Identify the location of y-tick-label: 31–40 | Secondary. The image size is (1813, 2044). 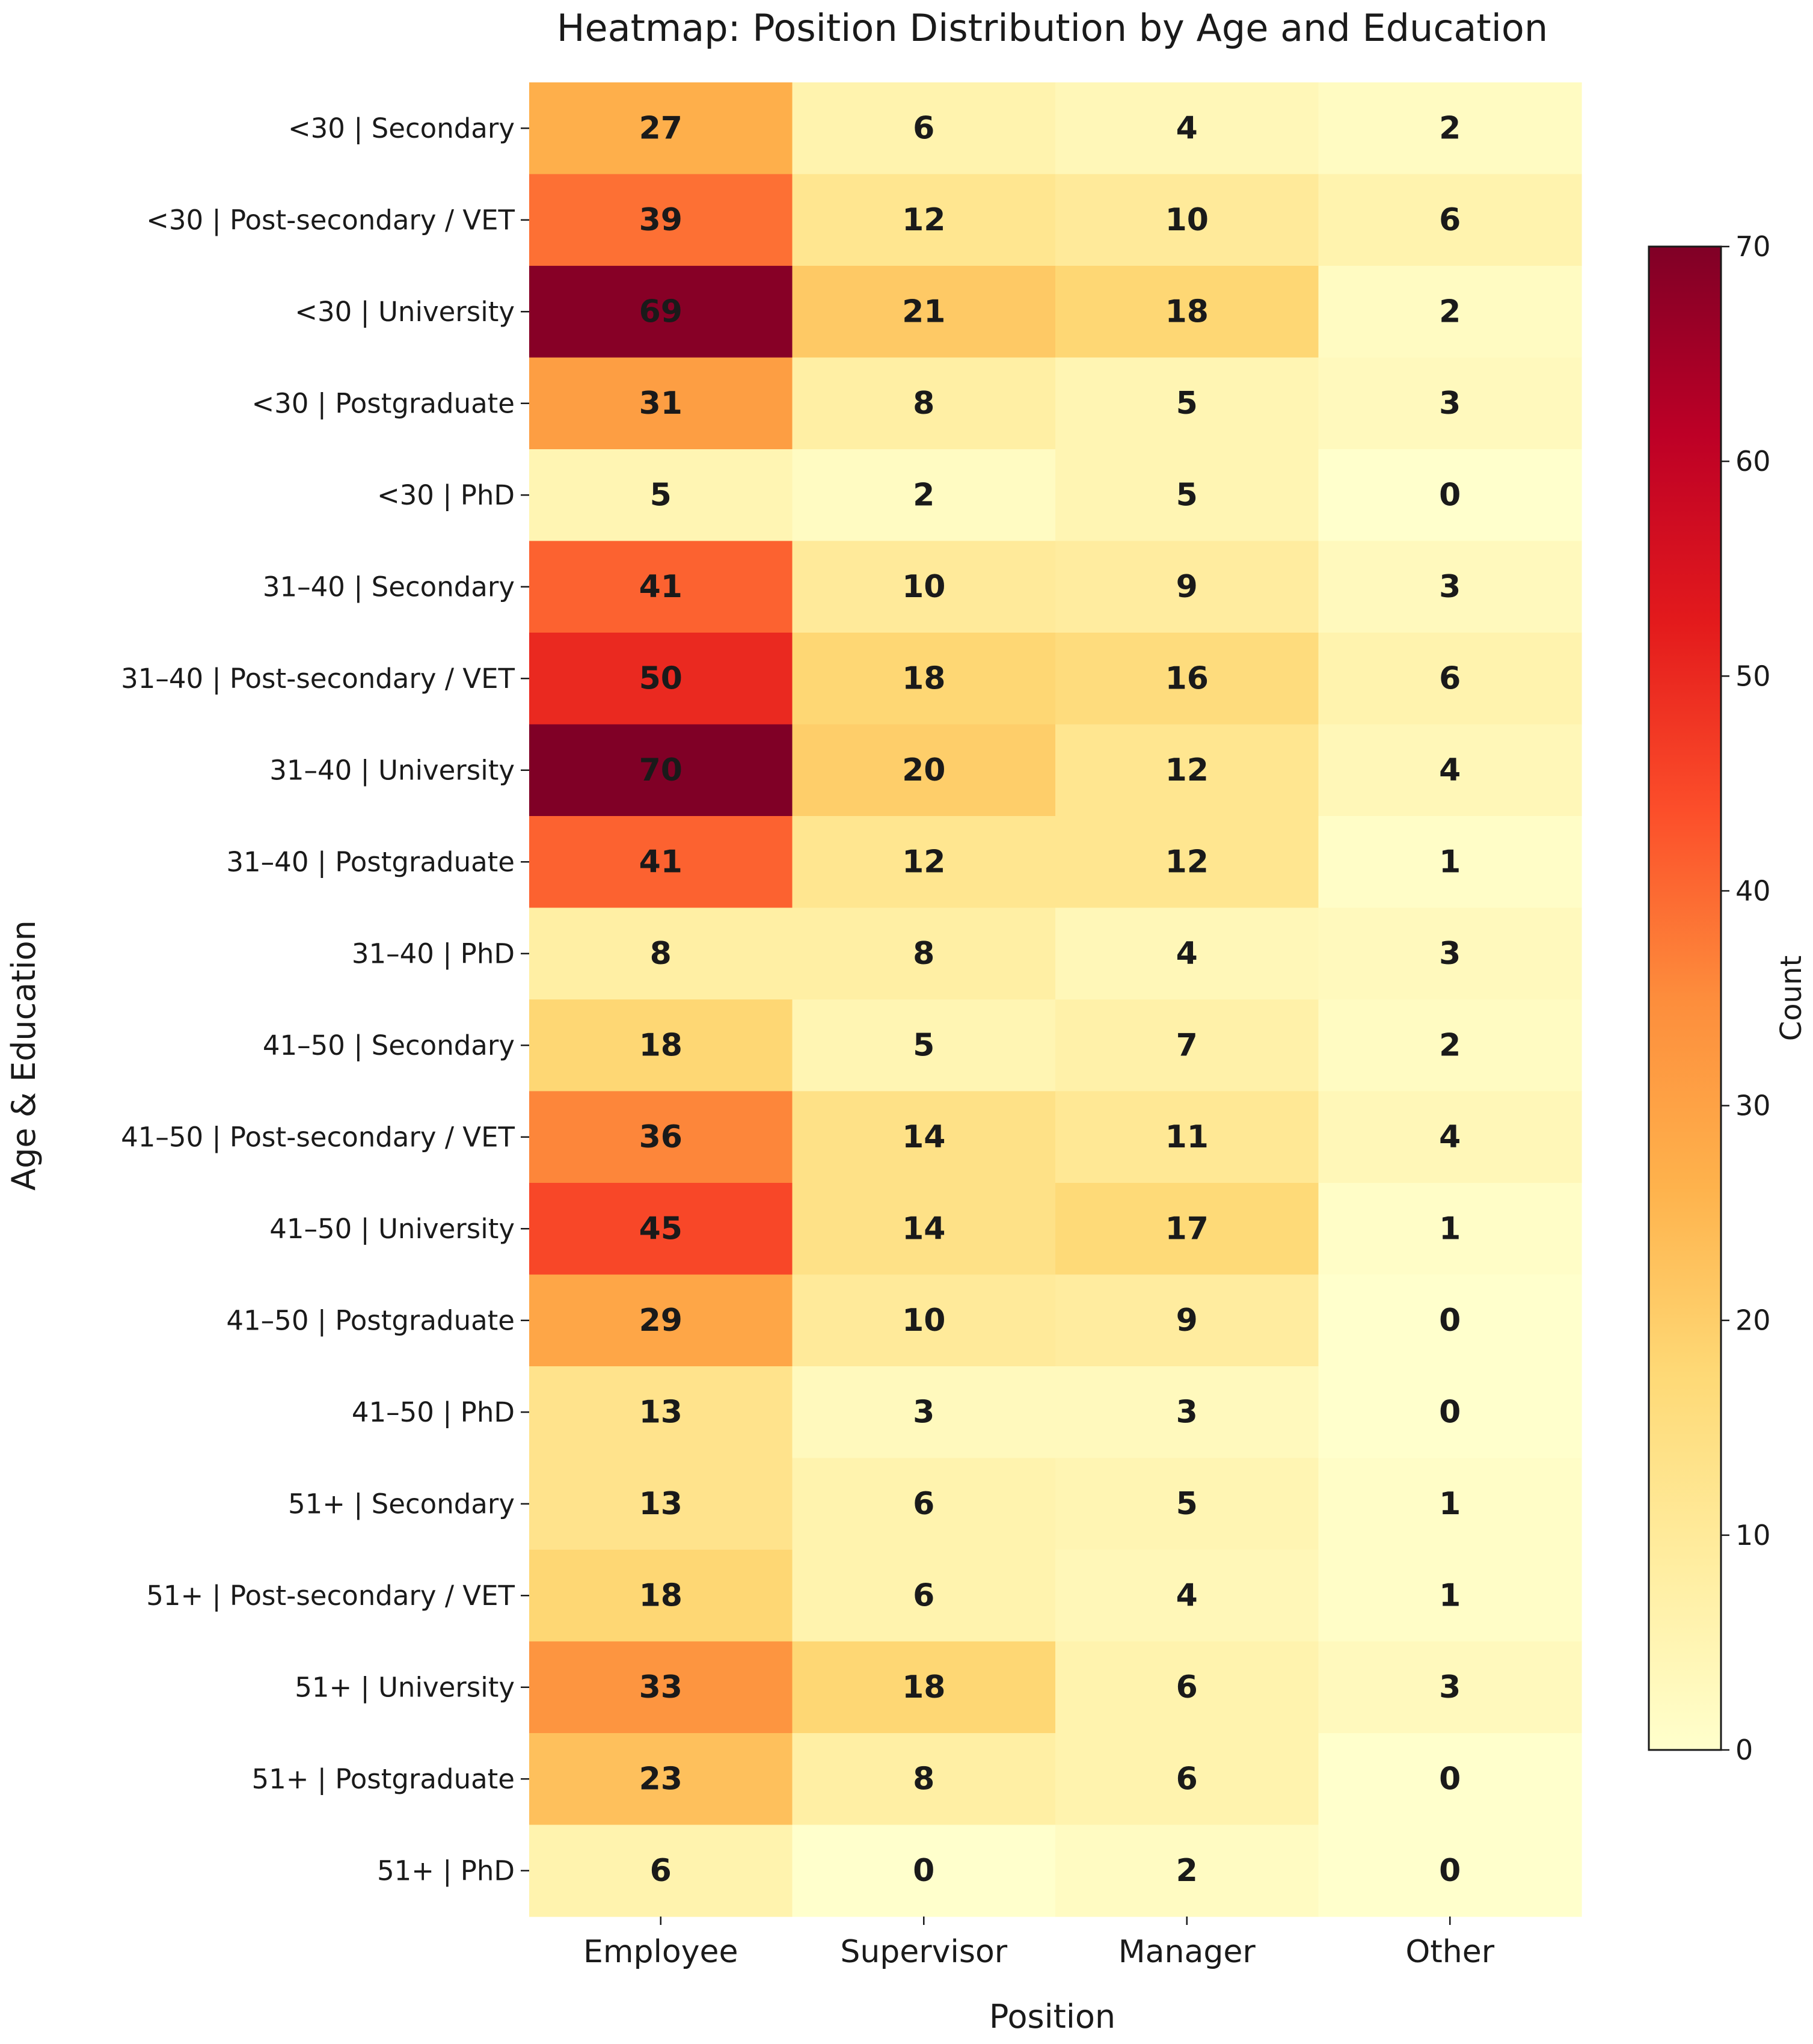
(389, 587).